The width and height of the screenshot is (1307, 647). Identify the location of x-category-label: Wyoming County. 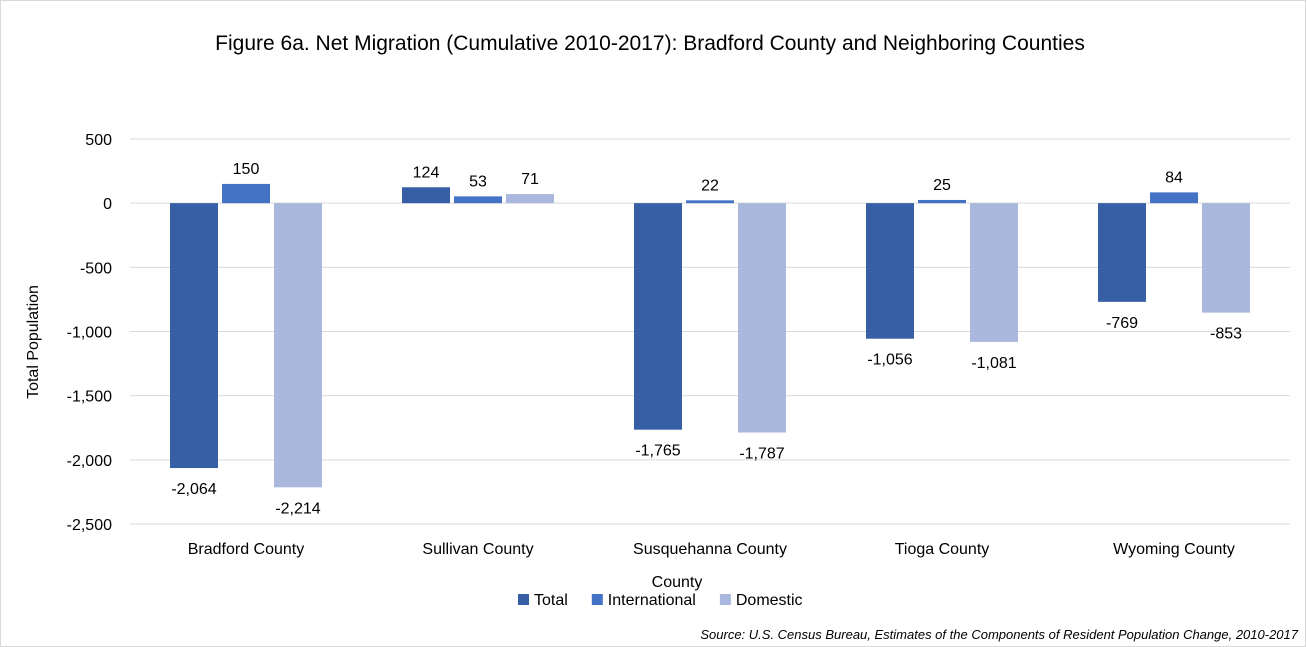
(1174, 549).